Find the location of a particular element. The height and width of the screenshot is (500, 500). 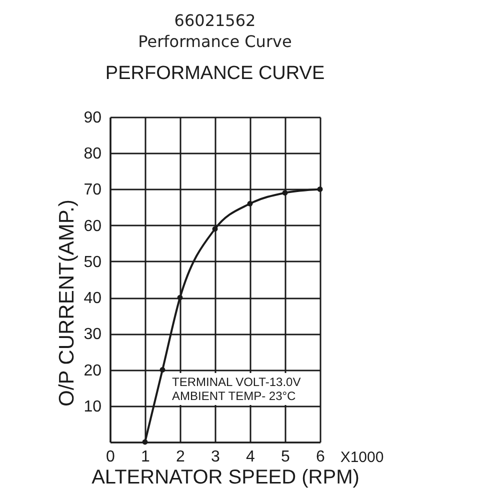

x-axis-title: ALTERNATOR SPEED (RPM) is located at coordinates (226, 477).